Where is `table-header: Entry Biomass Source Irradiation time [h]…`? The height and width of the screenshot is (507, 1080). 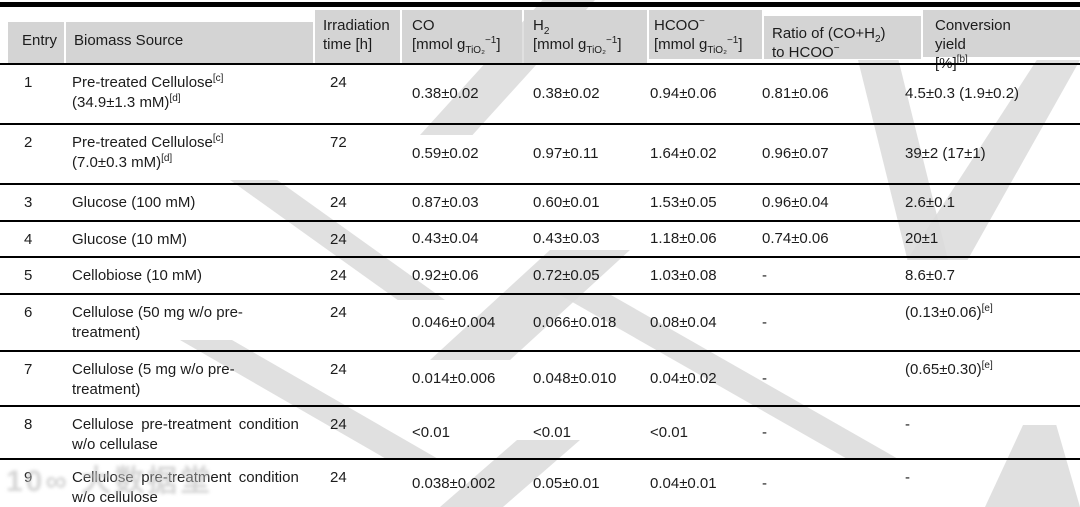 table-header: Entry Biomass Source Irradiation time [h]… is located at coordinates (540, 41).